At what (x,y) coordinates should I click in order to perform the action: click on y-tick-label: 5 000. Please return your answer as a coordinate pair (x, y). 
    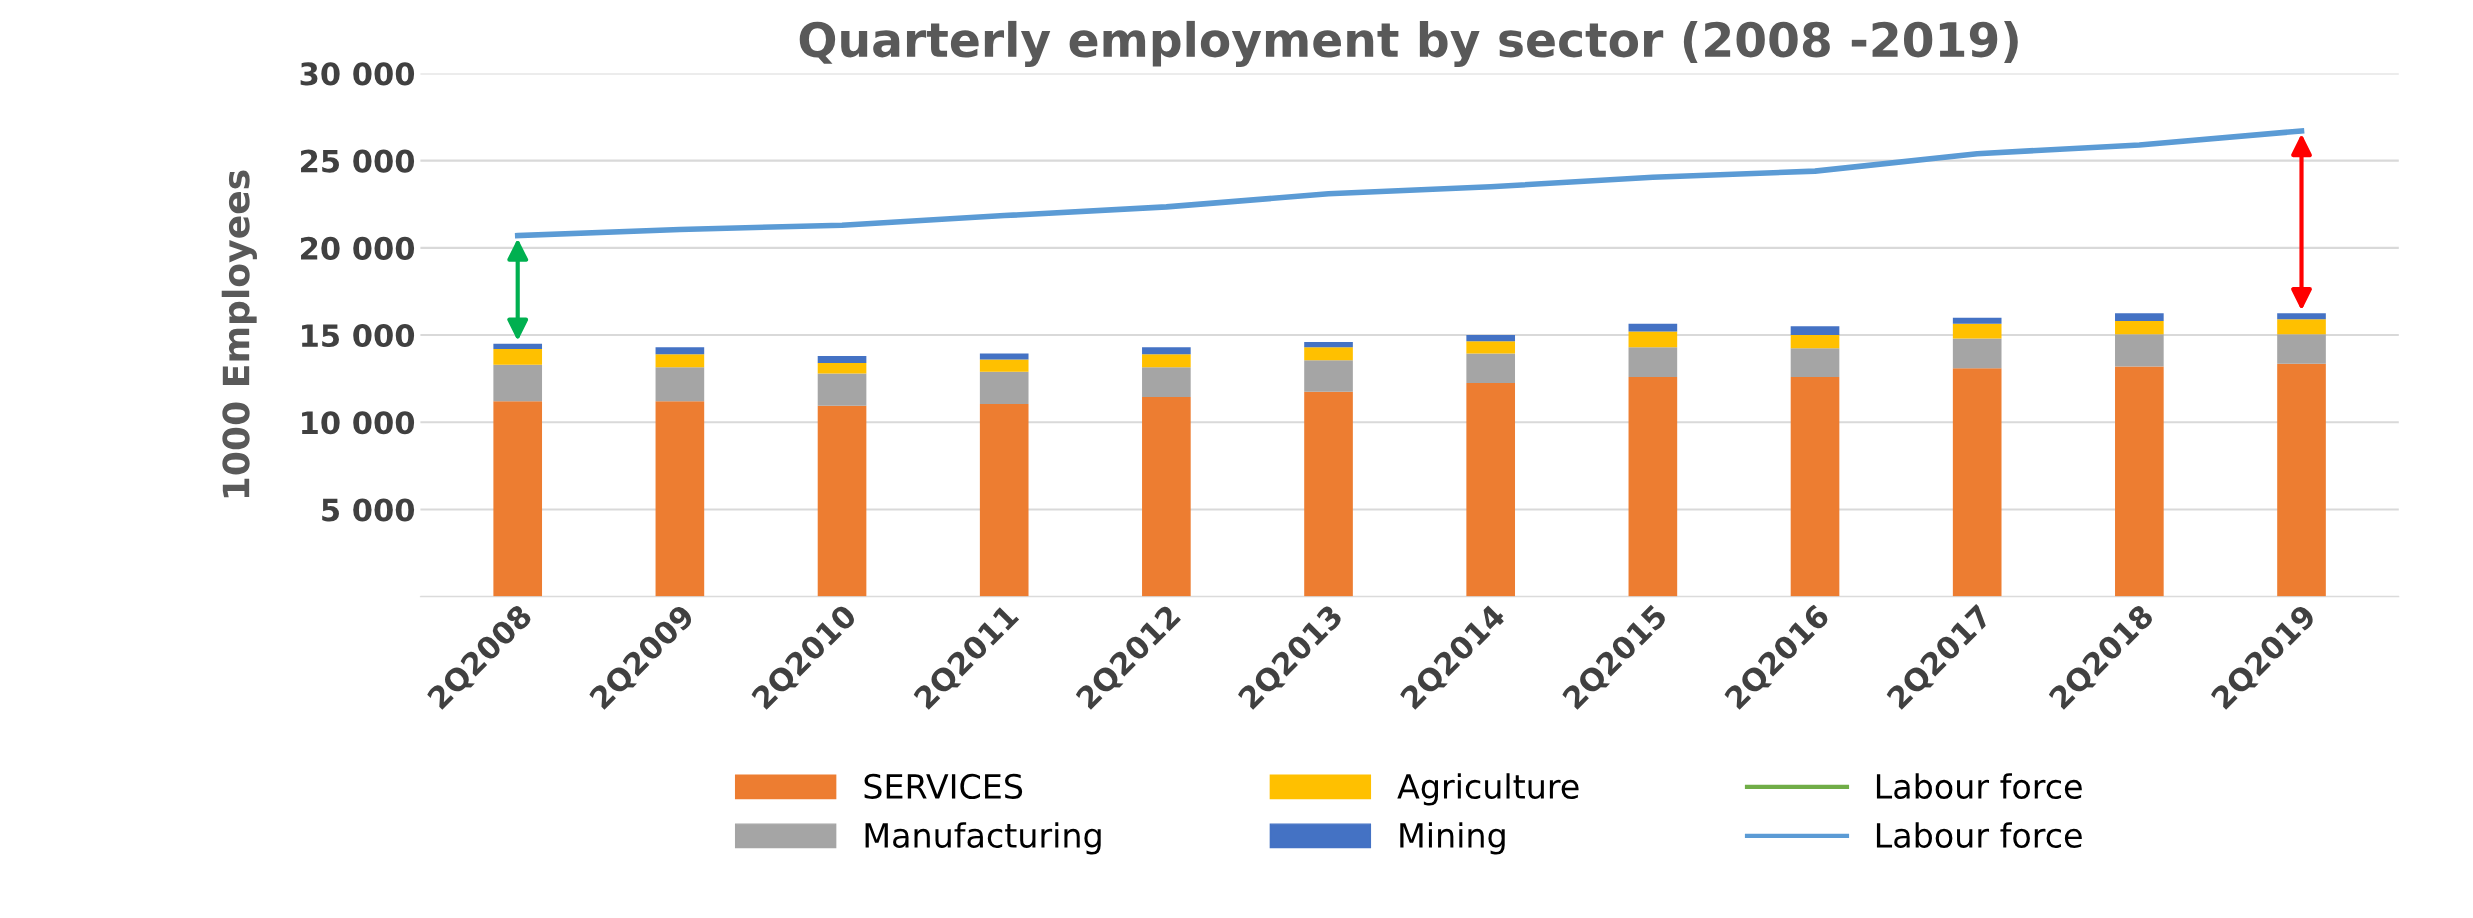
    Looking at the image, I should click on (368, 510).